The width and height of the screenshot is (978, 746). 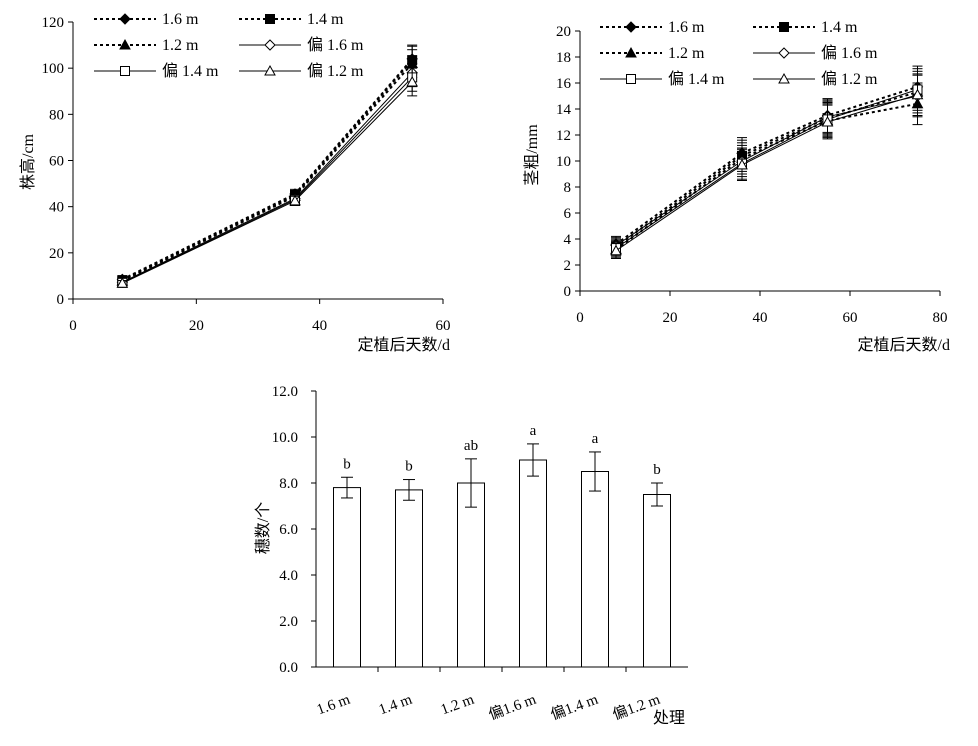 I want to click on stem-legend-label: 1.2 m, so click(x=686, y=53).